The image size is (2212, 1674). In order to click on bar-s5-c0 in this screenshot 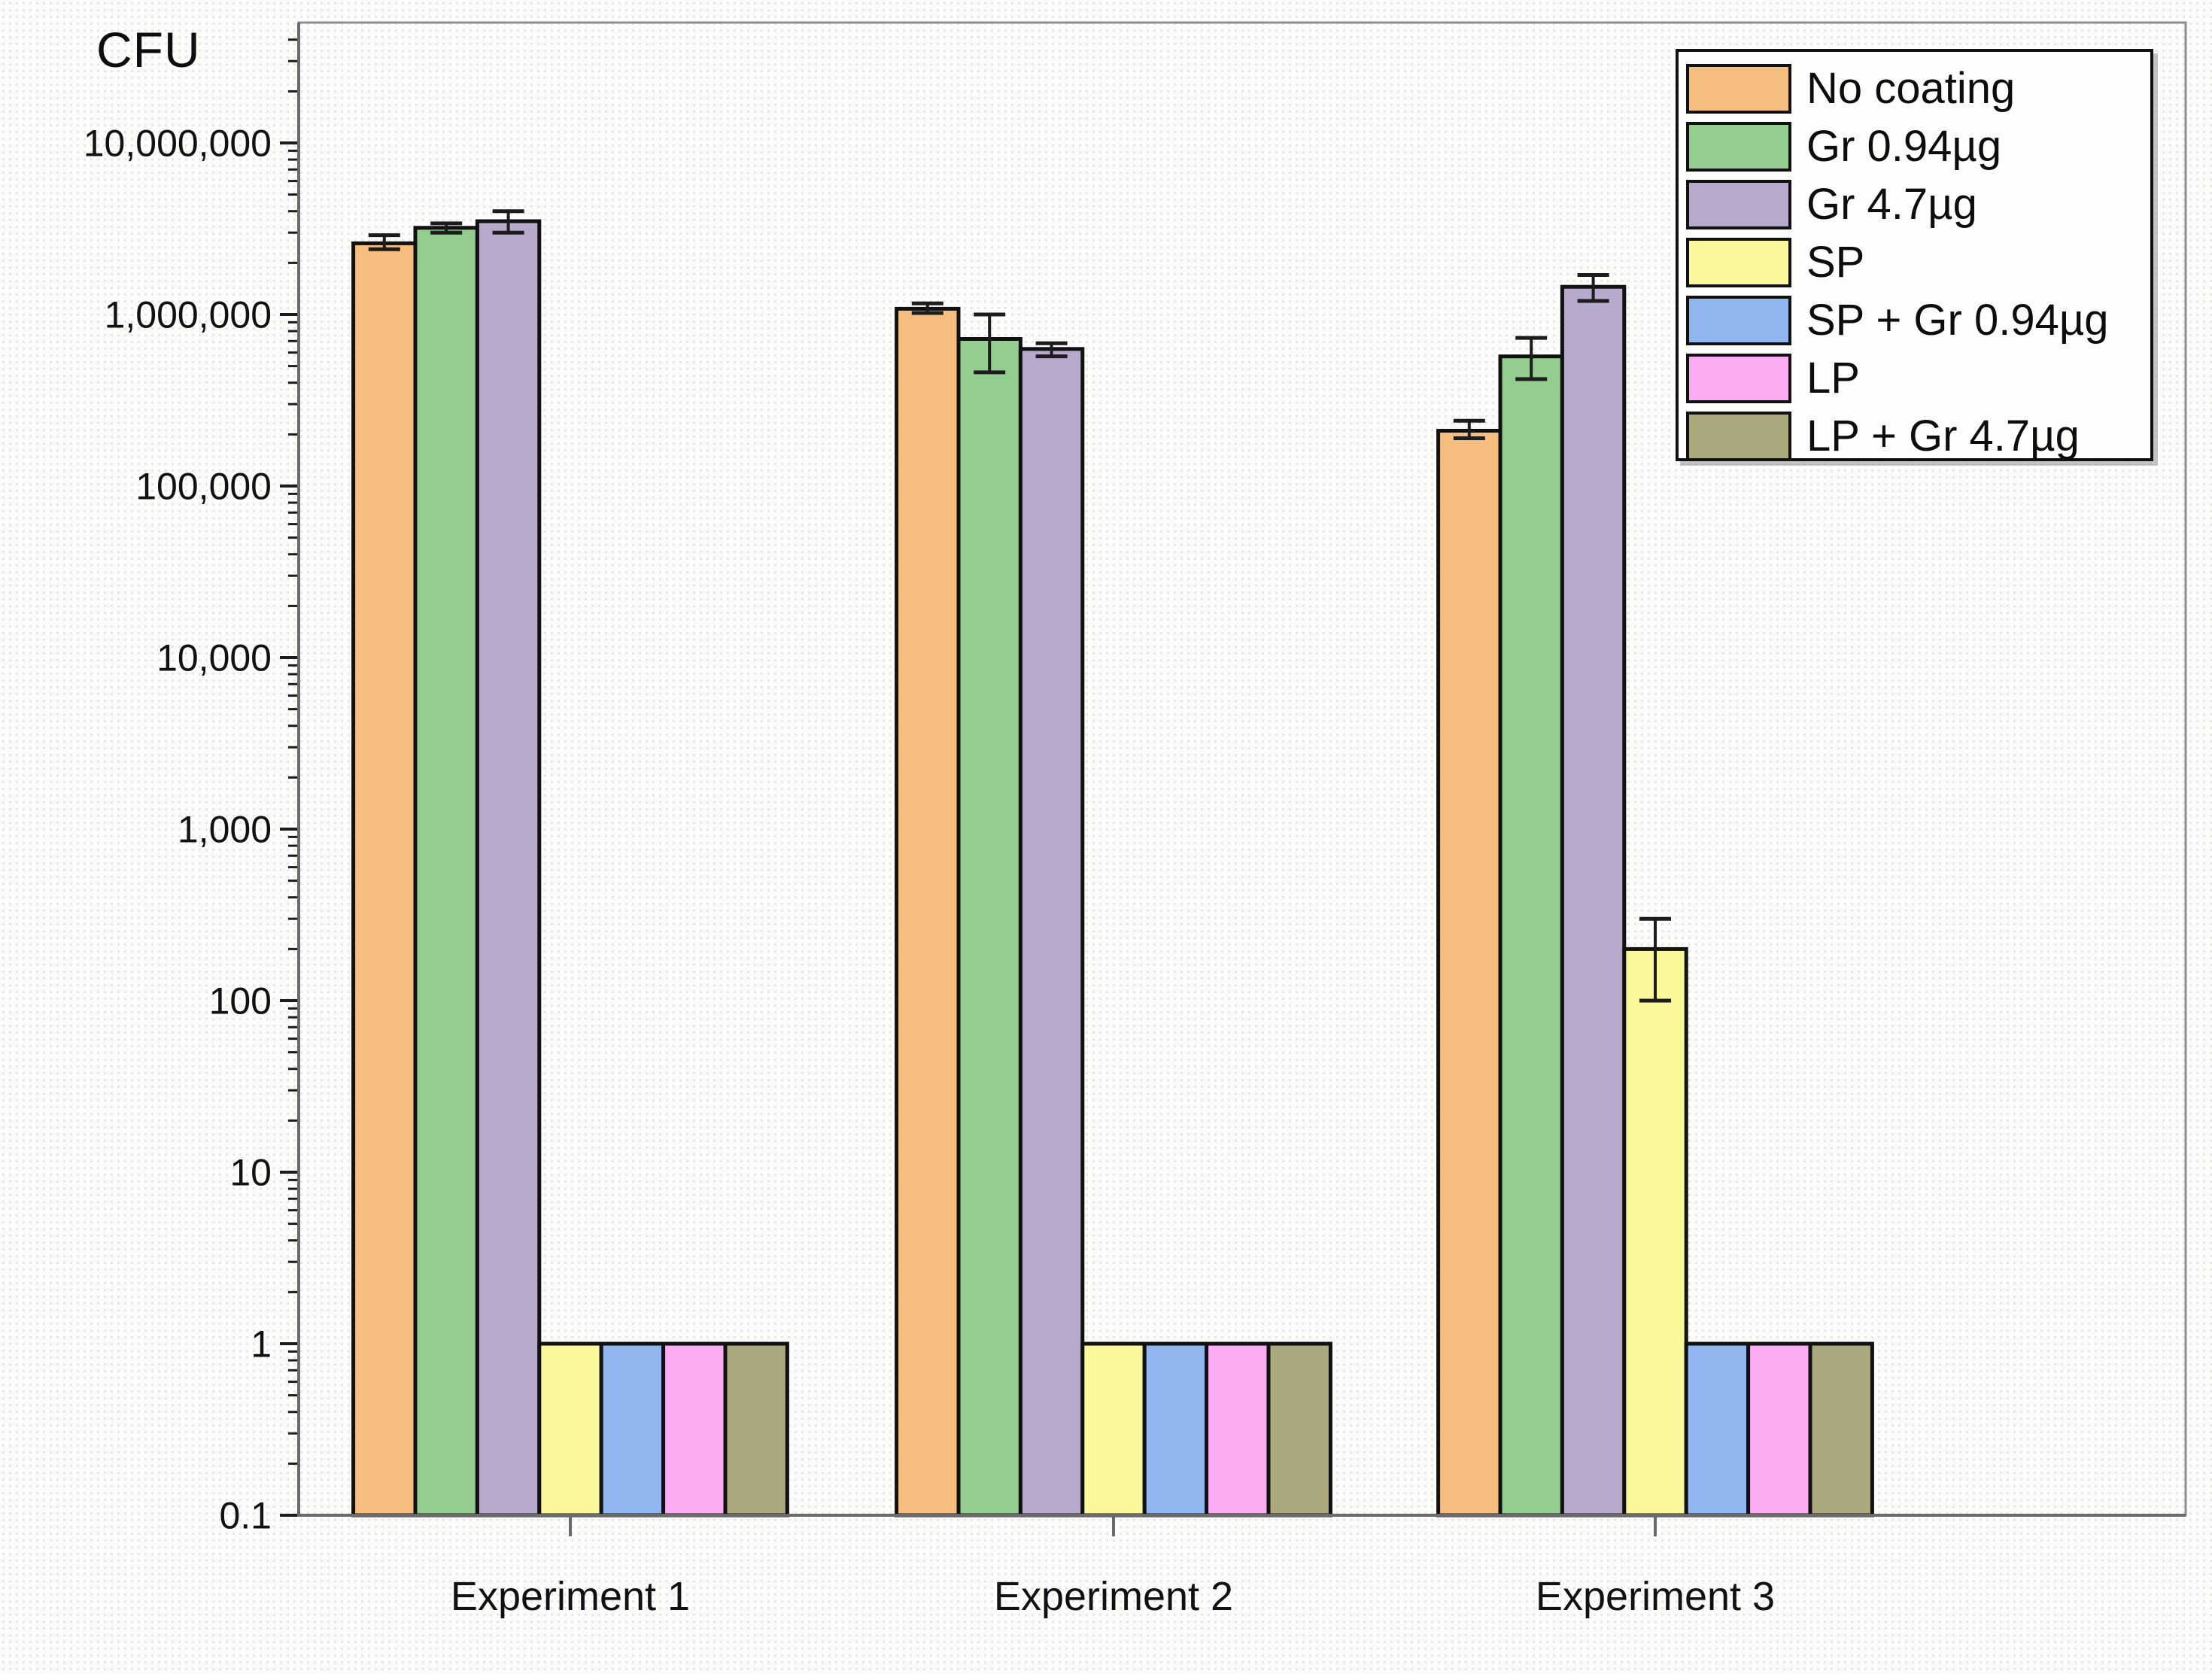, I will do `click(694, 1429)`.